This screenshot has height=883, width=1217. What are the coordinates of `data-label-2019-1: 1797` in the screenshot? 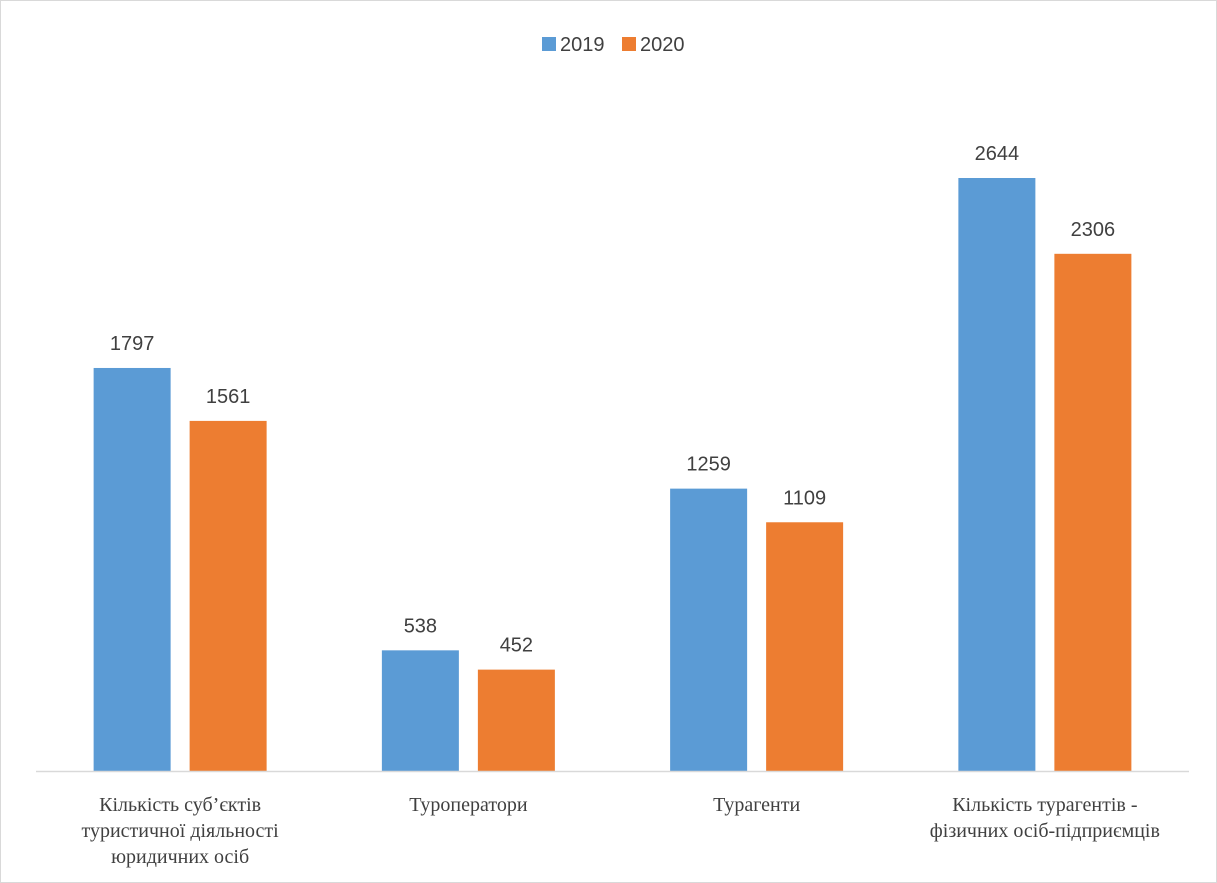 It's located at (132, 344).